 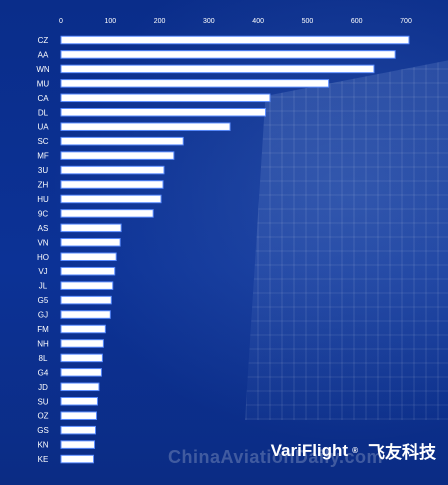 I want to click on x-tick-label: 600, so click(x=357, y=21).